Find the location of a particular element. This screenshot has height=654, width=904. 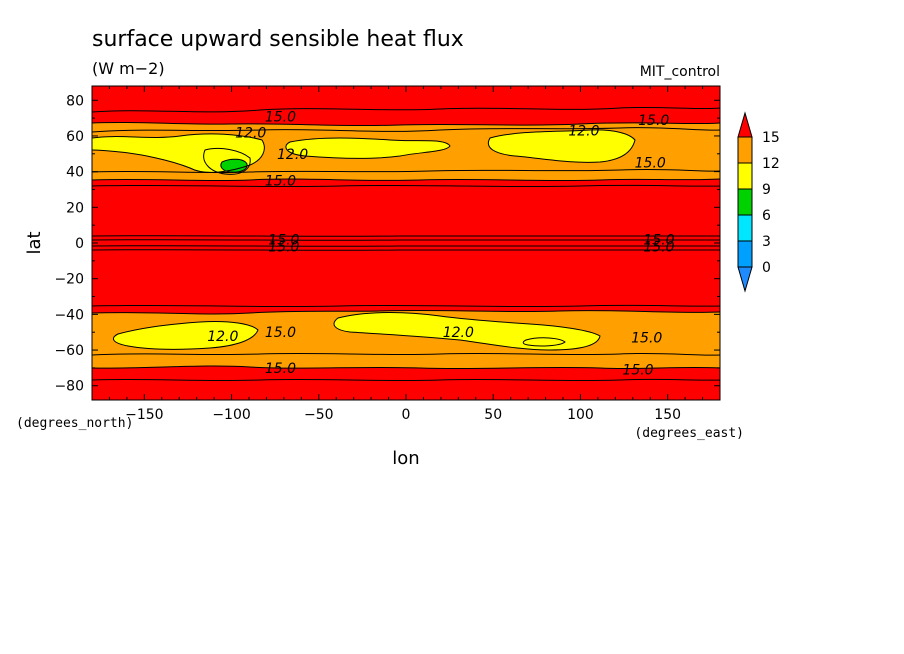

north-yellow-east-region is located at coordinates (561, 146).